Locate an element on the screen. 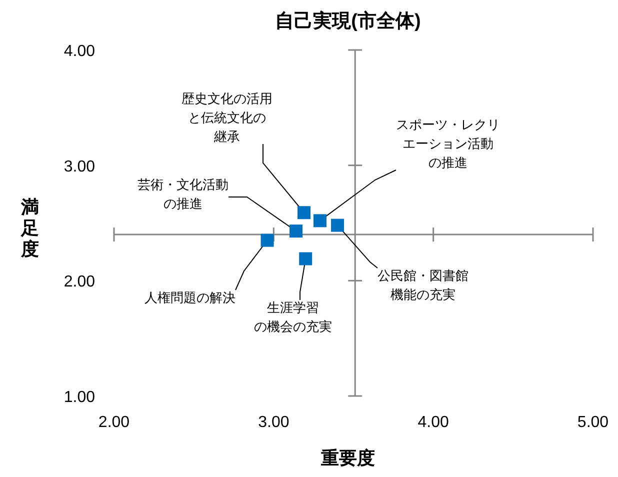 Image resolution: width=618 pixels, height=477 pixels. x-tick-label: 5.00 is located at coordinates (593, 422).